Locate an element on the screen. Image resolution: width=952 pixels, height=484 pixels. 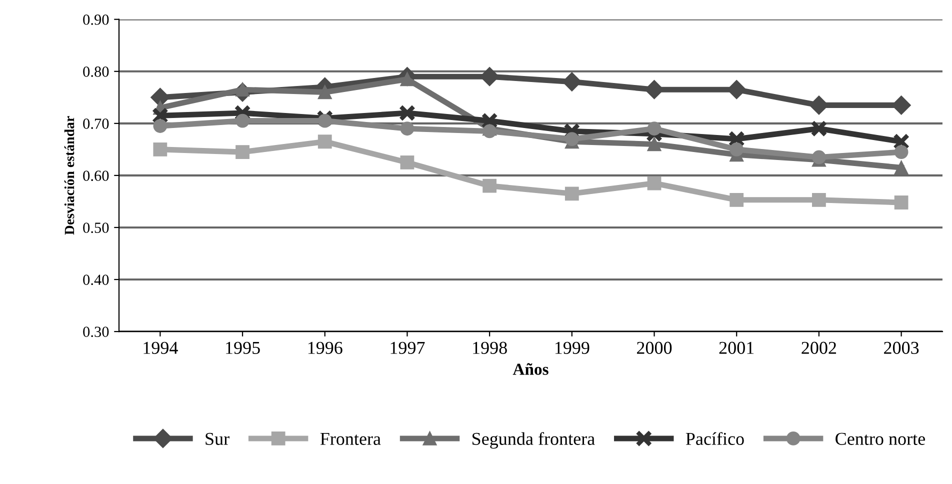
y-tick-label: 0.80 is located at coordinates (96, 71).